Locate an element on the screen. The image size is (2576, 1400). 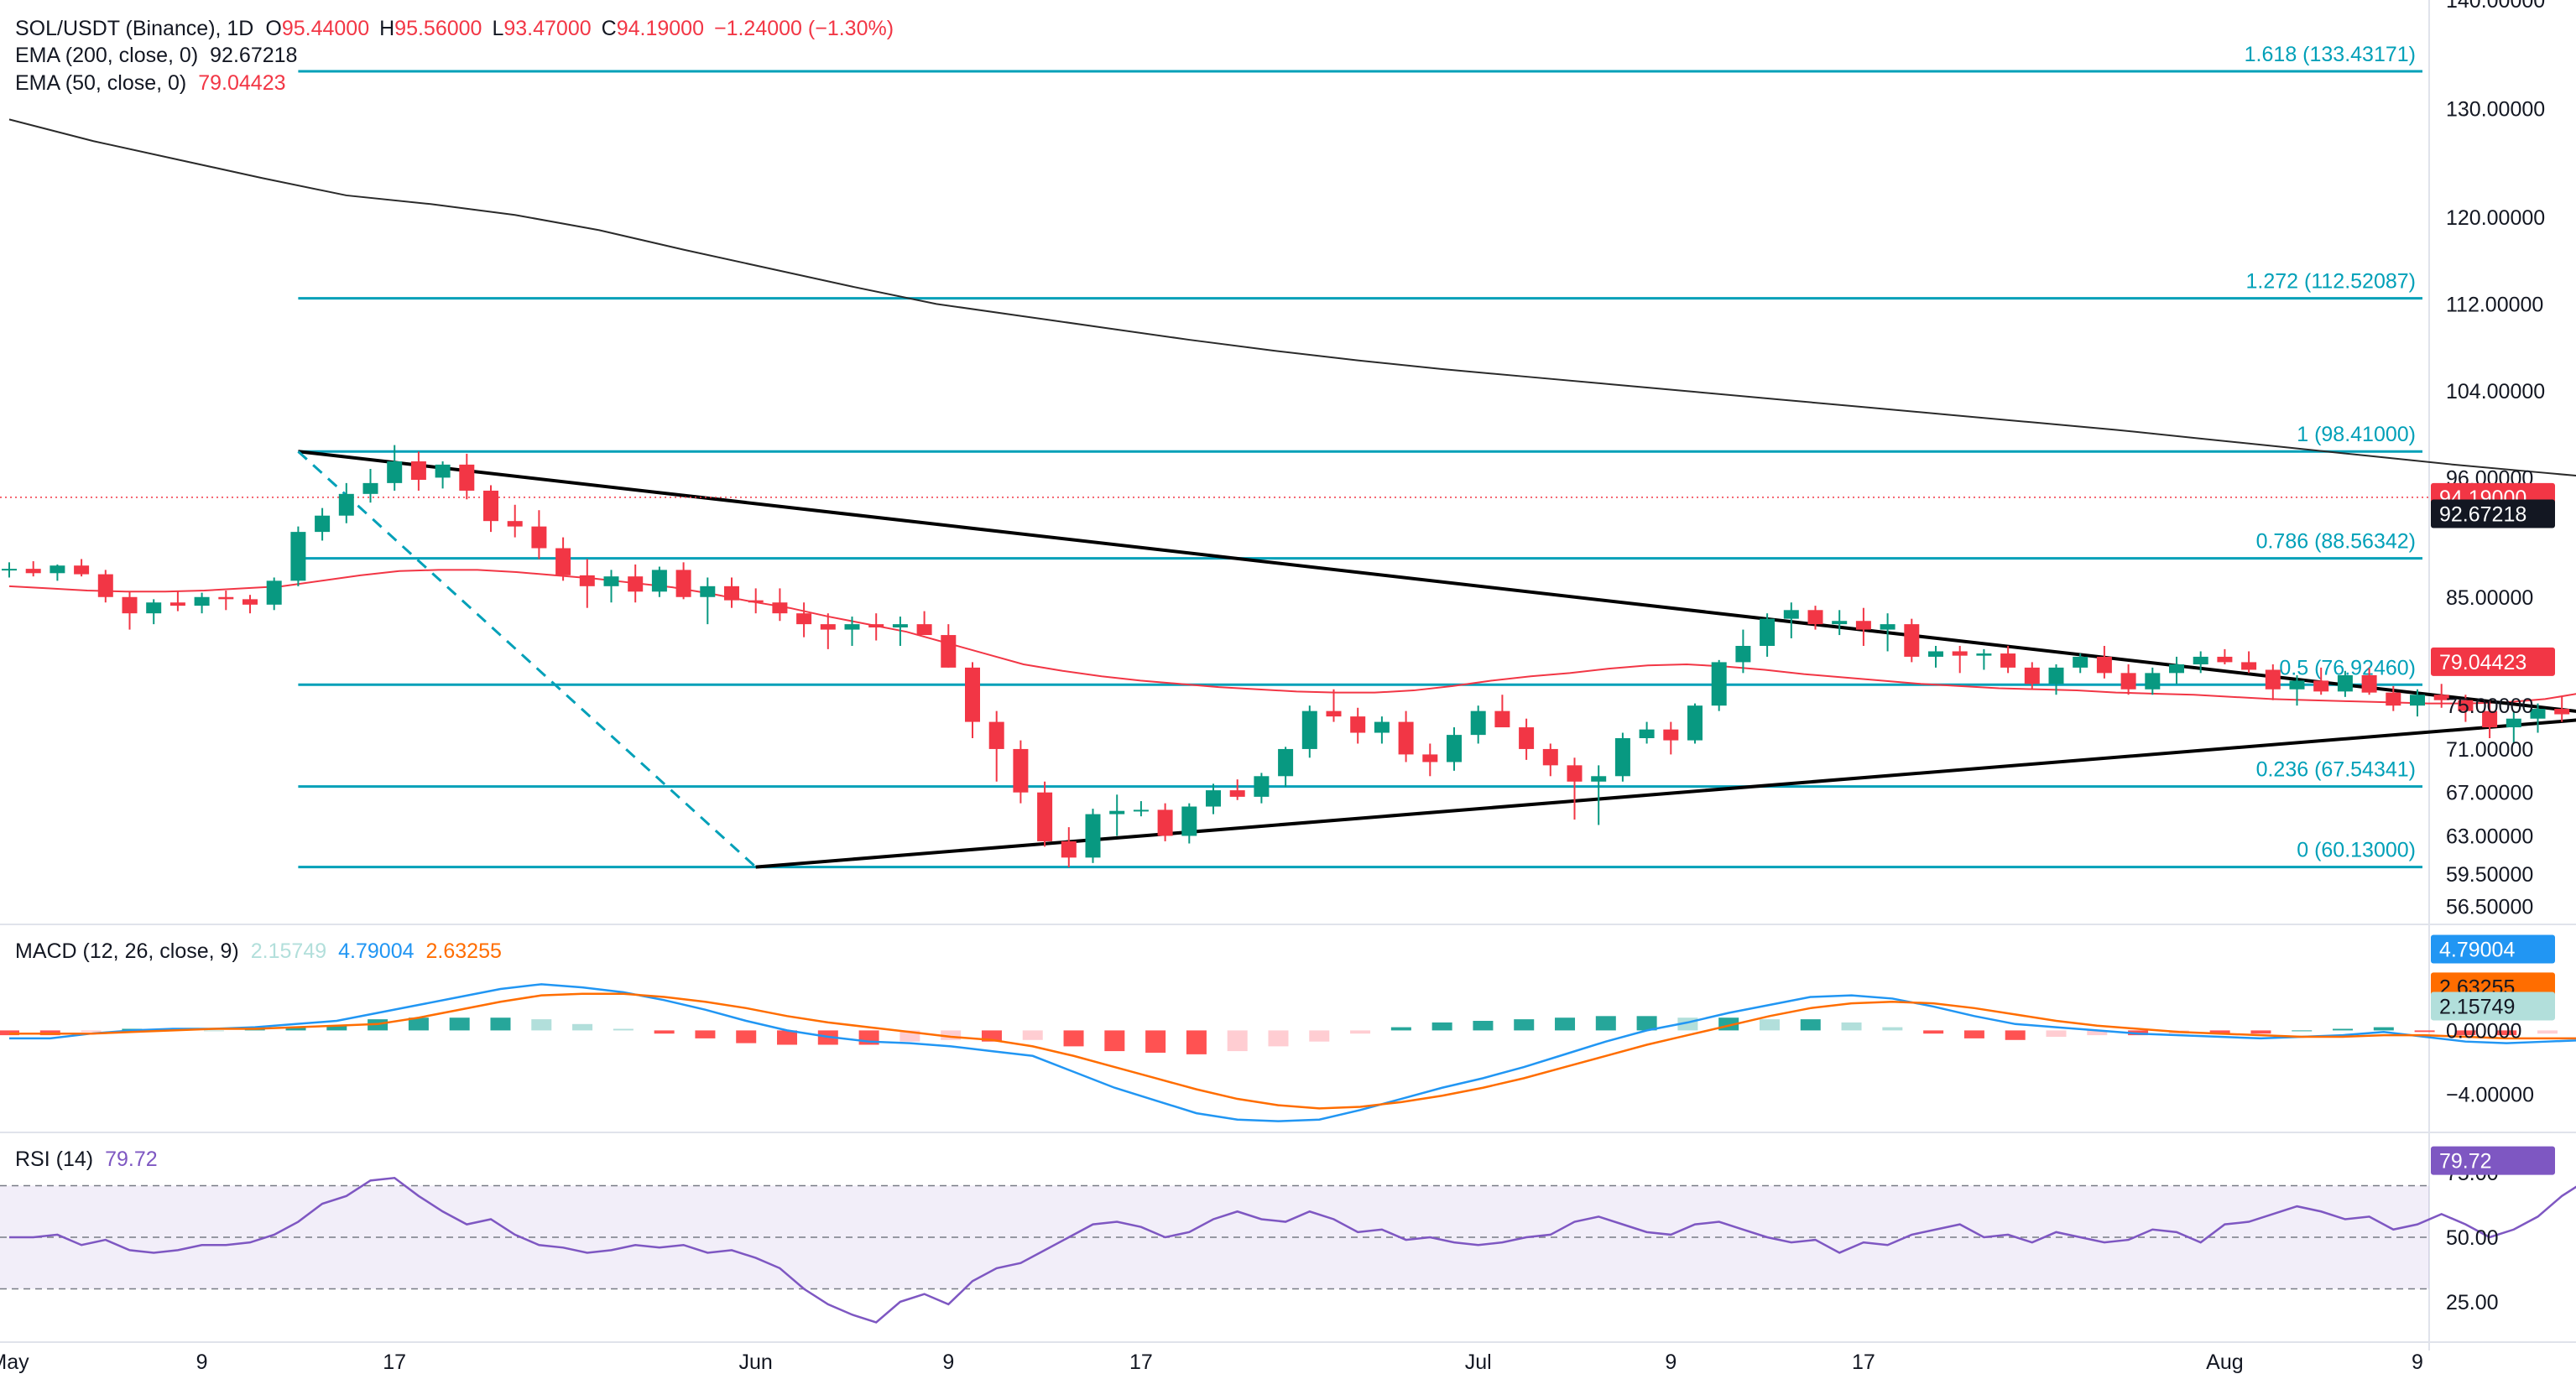
macd-label: MACD (12, 26, close, 9) is located at coordinates (127, 951).